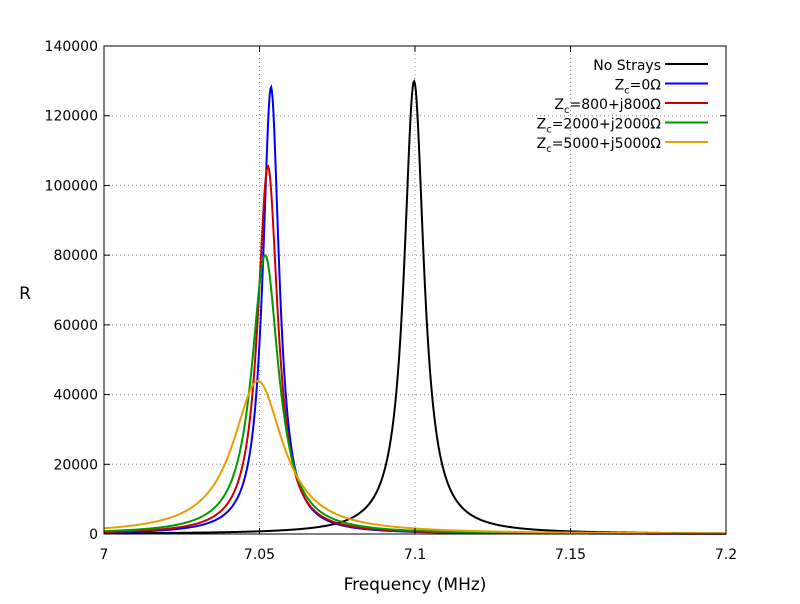  What do you see at coordinates (75, 256) in the screenshot?
I see `y-tick-label: 80000` at bounding box center [75, 256].